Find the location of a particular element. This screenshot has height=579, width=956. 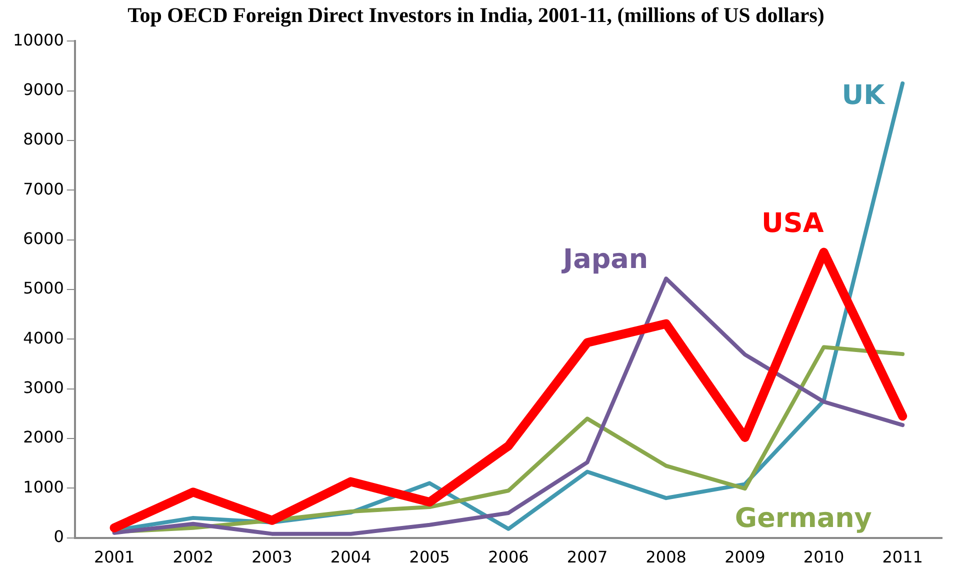

x-tick-label: 2001 is located at coordinates (114, 557).